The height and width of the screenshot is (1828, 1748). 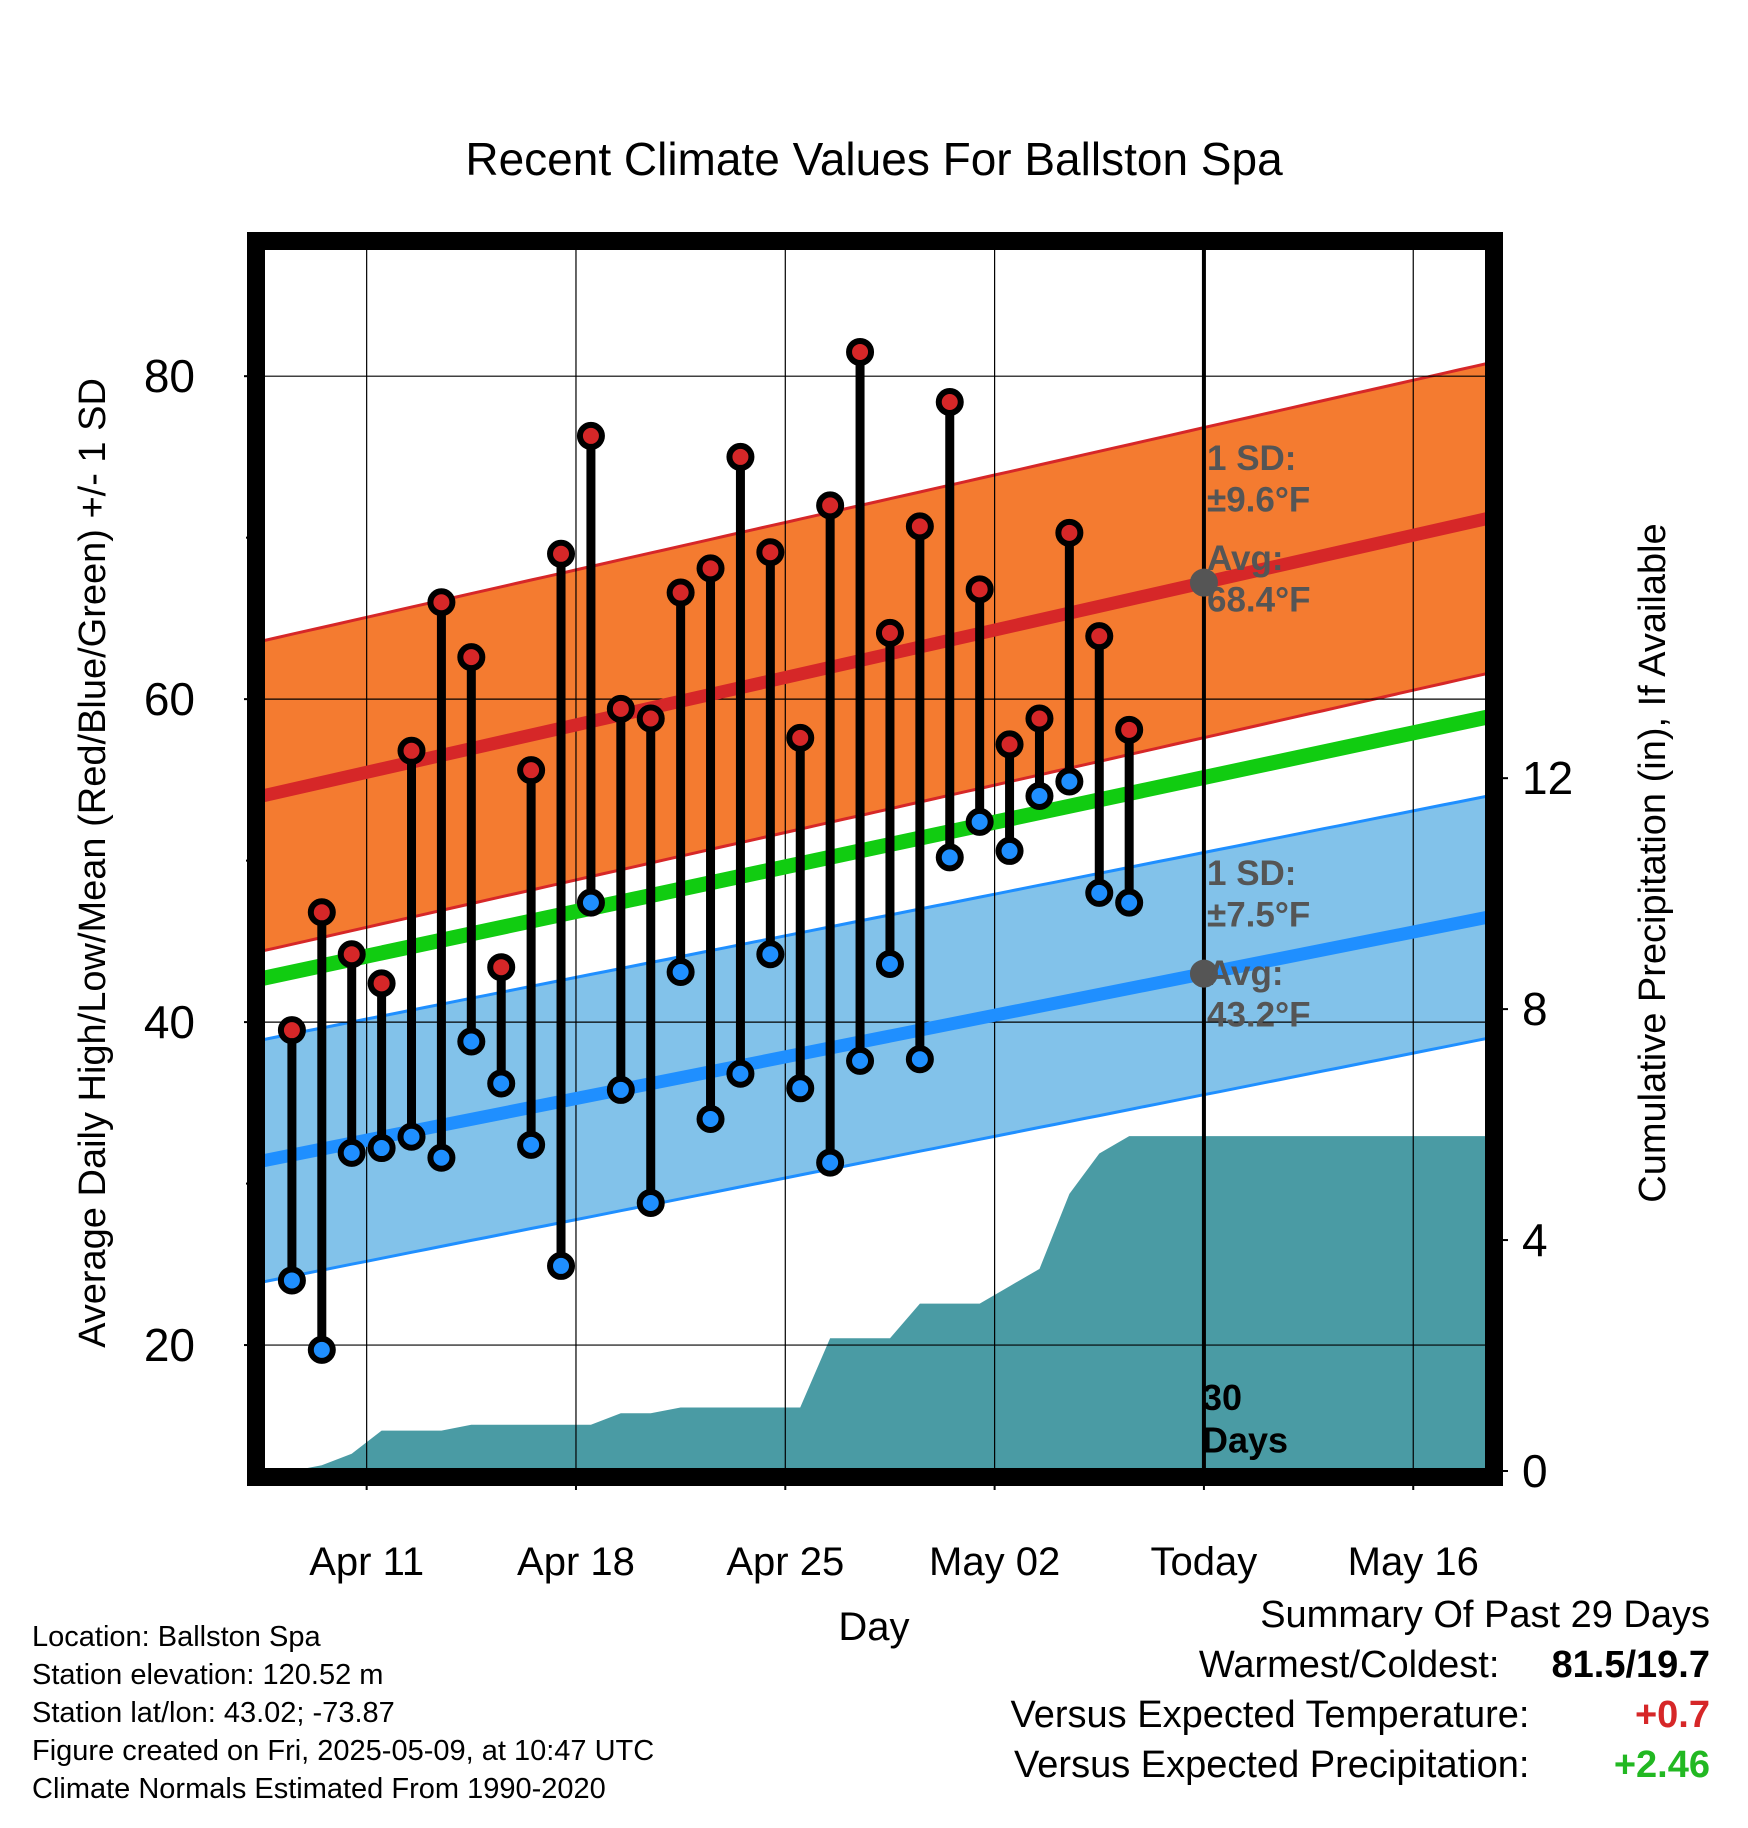 What do you see at coordinates (1535, 1471) in the screenshot?
I see `y2-tick-label: 0` at bounding box center [1535, 1471].